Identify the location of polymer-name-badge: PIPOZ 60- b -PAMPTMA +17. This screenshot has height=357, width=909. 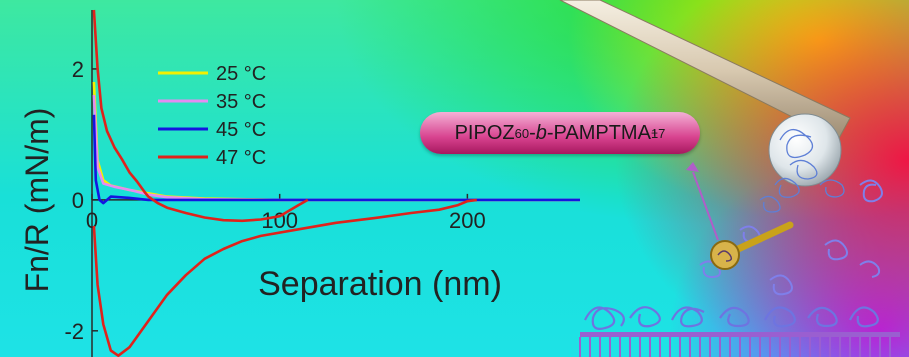
(560, 133).